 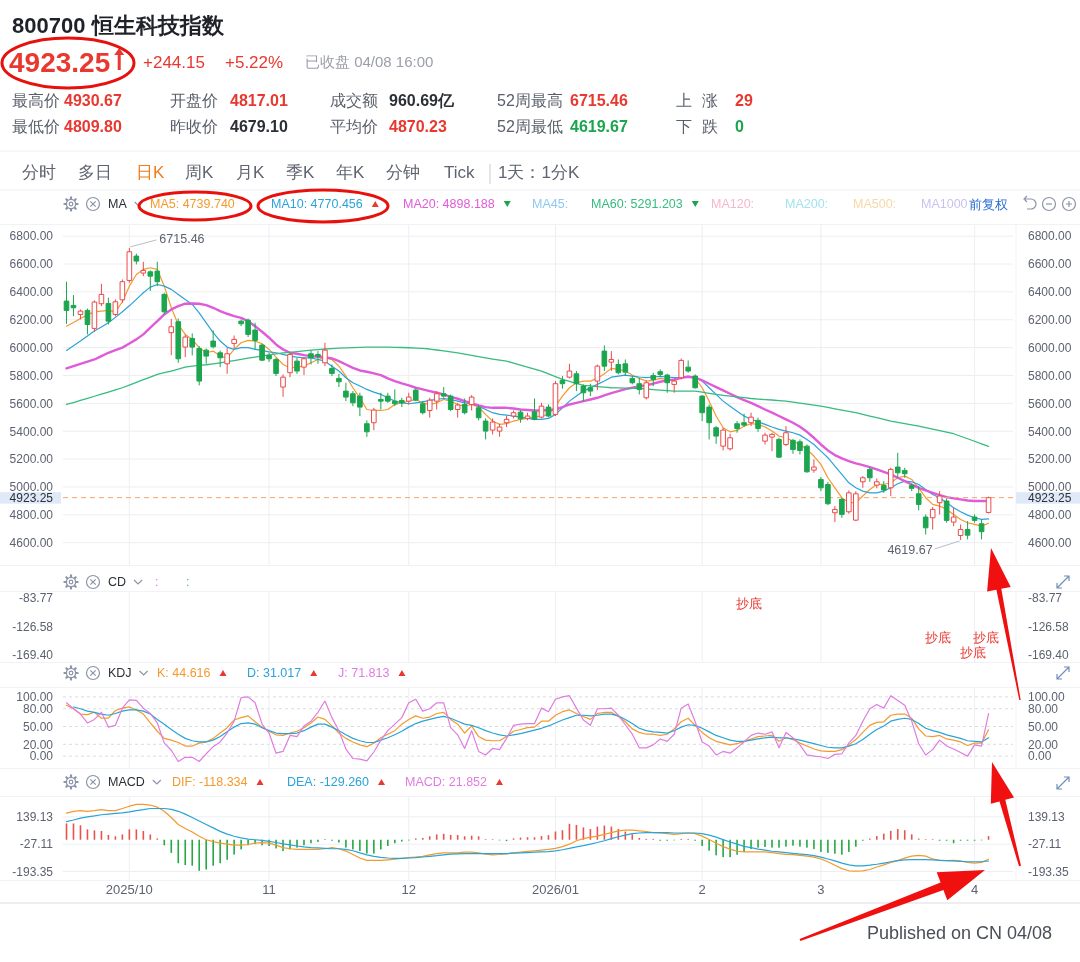 I want to click on y2-tick-label: 80.00, so click(x=1043, y=709).